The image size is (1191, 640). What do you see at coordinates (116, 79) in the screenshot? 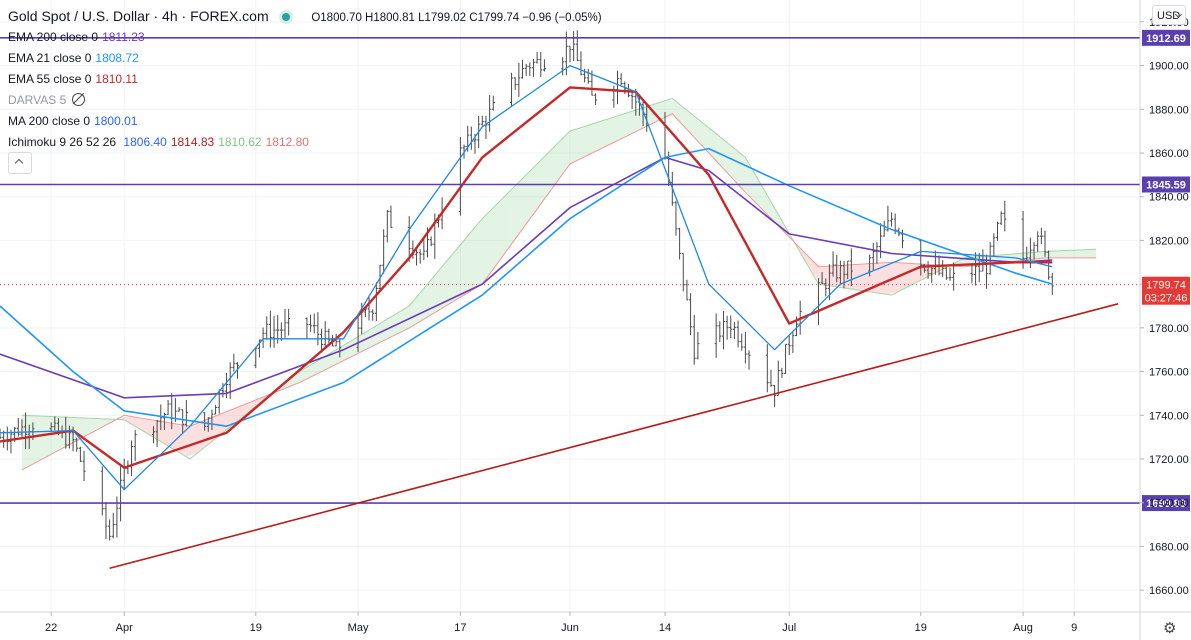
I see `indicator-value: 1810.11` at bounding box center [116, 79].